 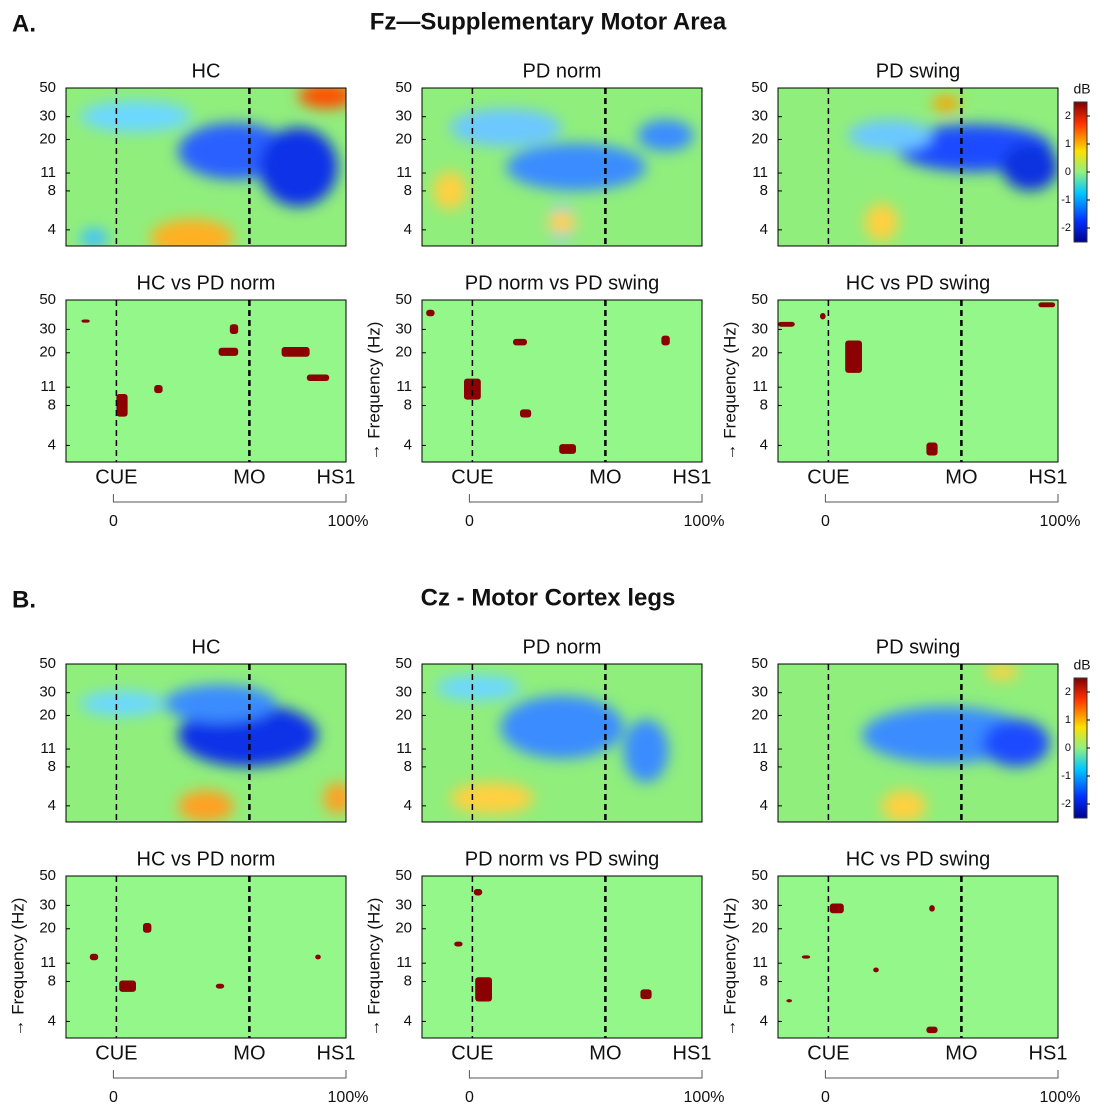 I want to click on colorbar-tick-label: -2, so click(x=1066, y=804).